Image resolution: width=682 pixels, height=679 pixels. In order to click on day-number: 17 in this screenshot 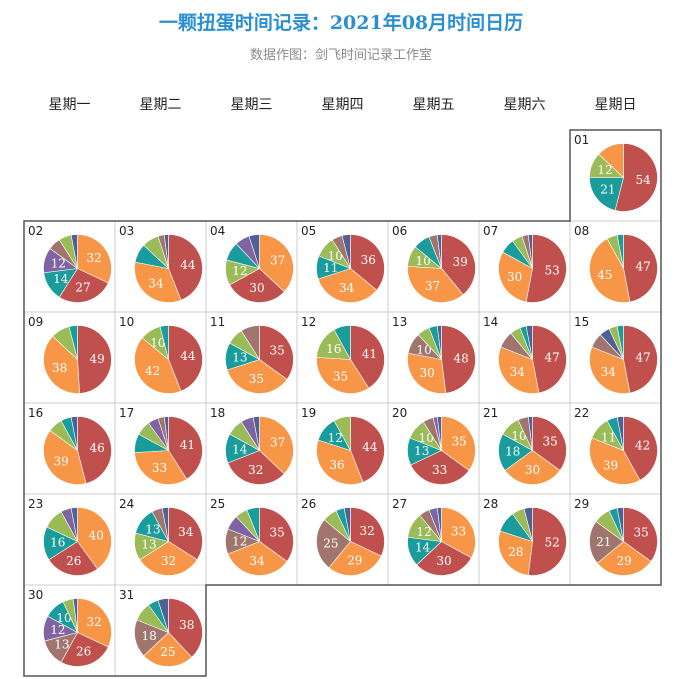, I will do `click(126, 413)`.